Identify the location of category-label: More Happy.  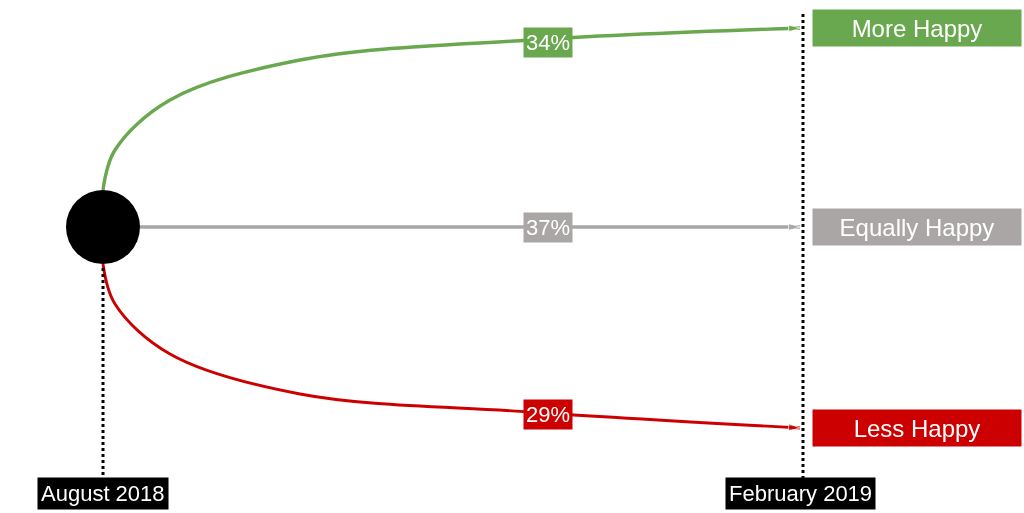
(917, 28).